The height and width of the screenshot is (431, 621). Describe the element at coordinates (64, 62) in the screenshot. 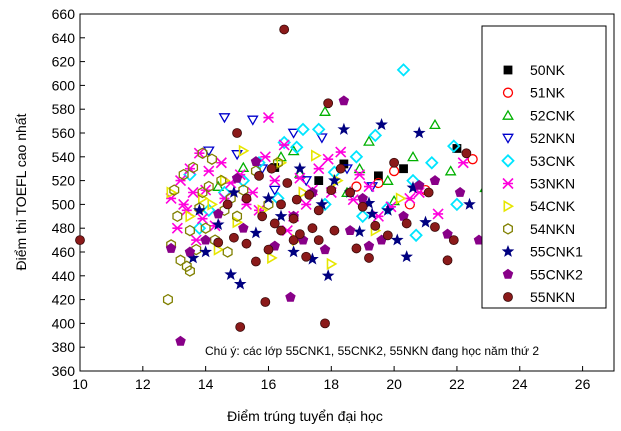

I see `y-tick-label: 620` at that location.